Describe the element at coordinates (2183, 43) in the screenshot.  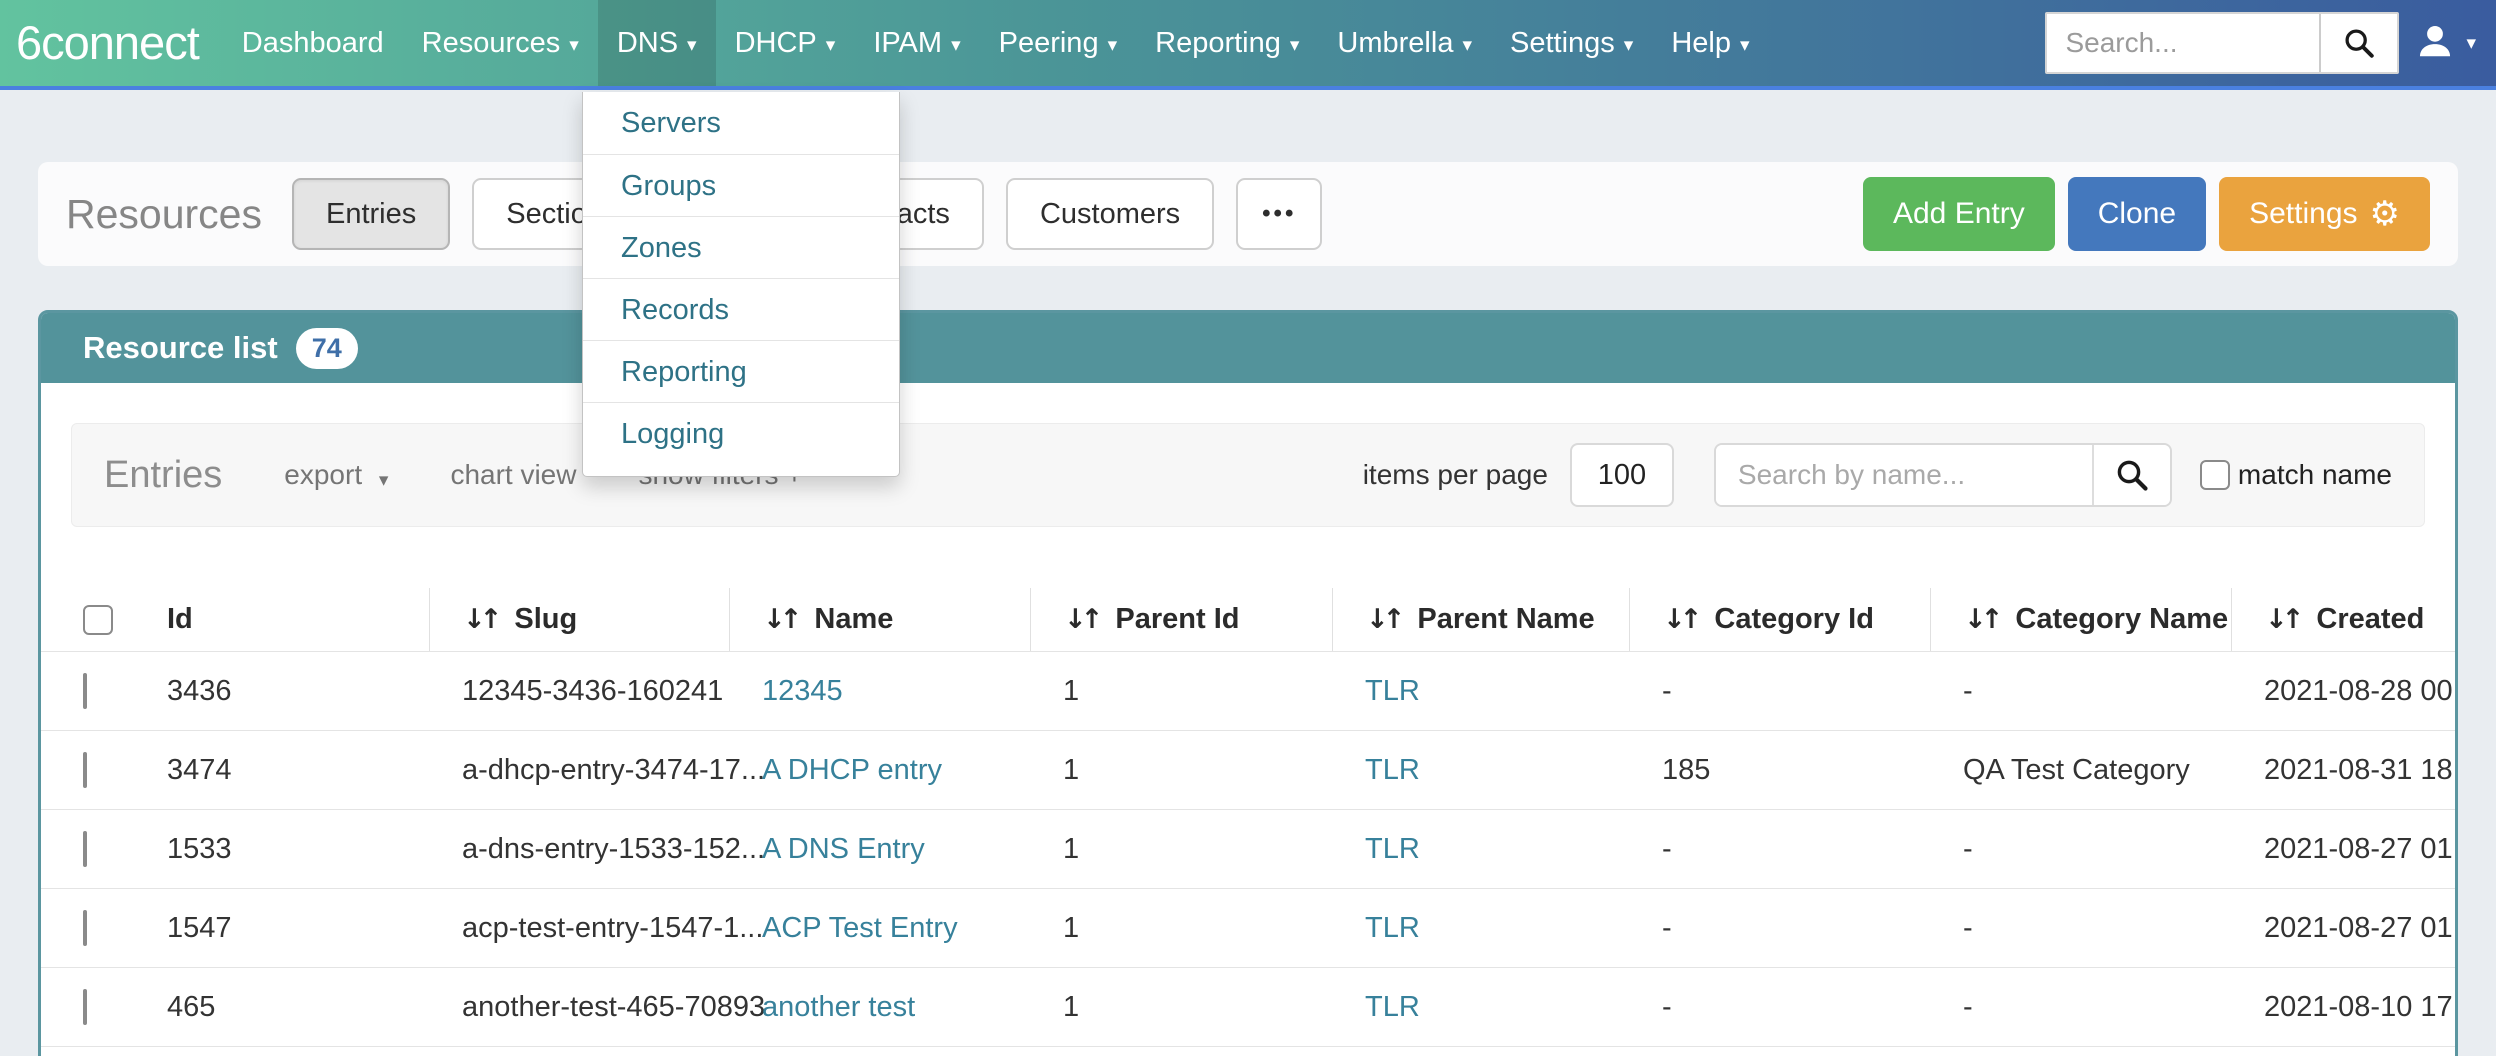
I see `global-search-input` at that location.